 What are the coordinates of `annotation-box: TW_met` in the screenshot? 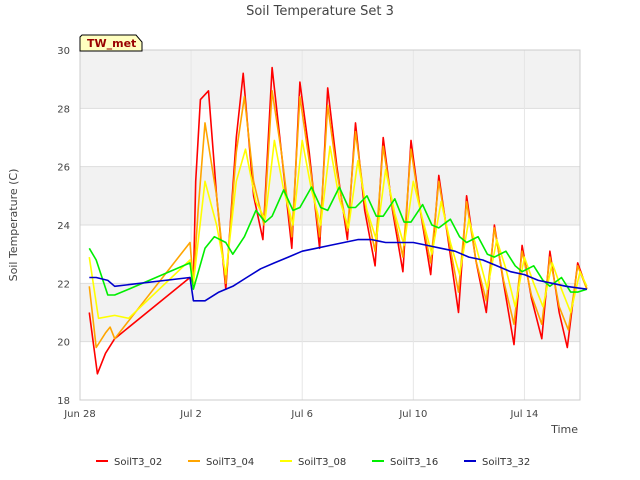 It's located at (111, 43).